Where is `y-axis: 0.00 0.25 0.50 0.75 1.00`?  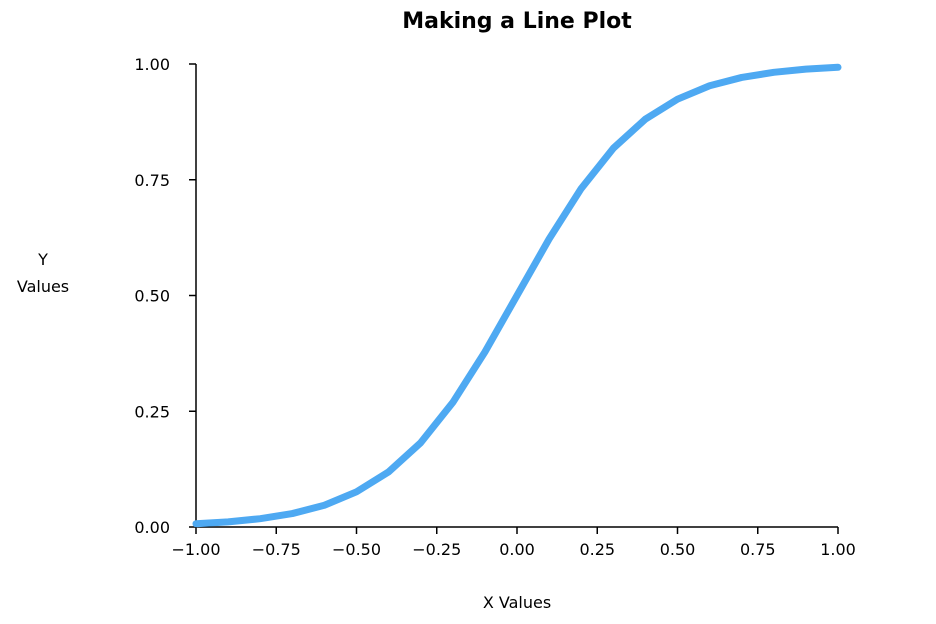
y-axis: 0.00 0.25 0.50 0.75 1.00 is located at coordinates (165, 296).